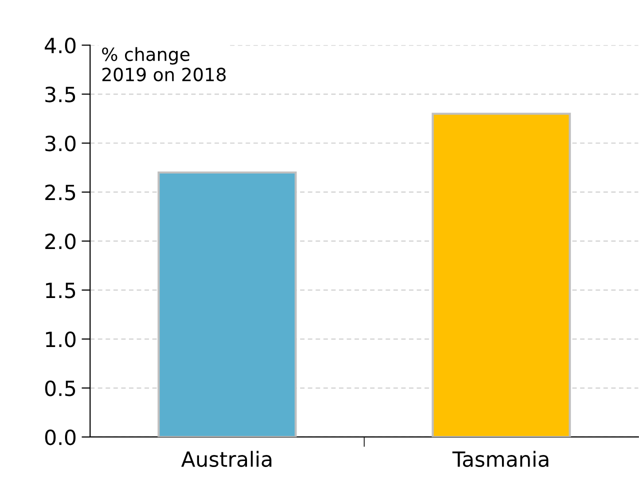 The width and height of the screenshot is (639, 491). What do you see at coordinates (164, 64) in the screenshot?
I see `y-axis-title: % change 2019 on 2018` at bounding box center [164, 64].